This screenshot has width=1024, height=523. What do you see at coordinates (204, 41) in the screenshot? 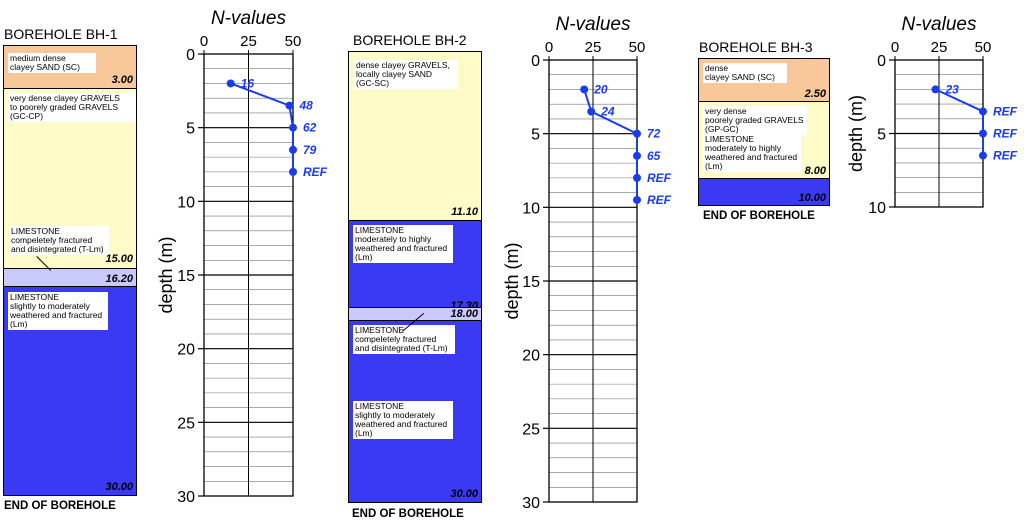
I see `plot1-x-tick-label: 0` at bounding box center [204, 41].